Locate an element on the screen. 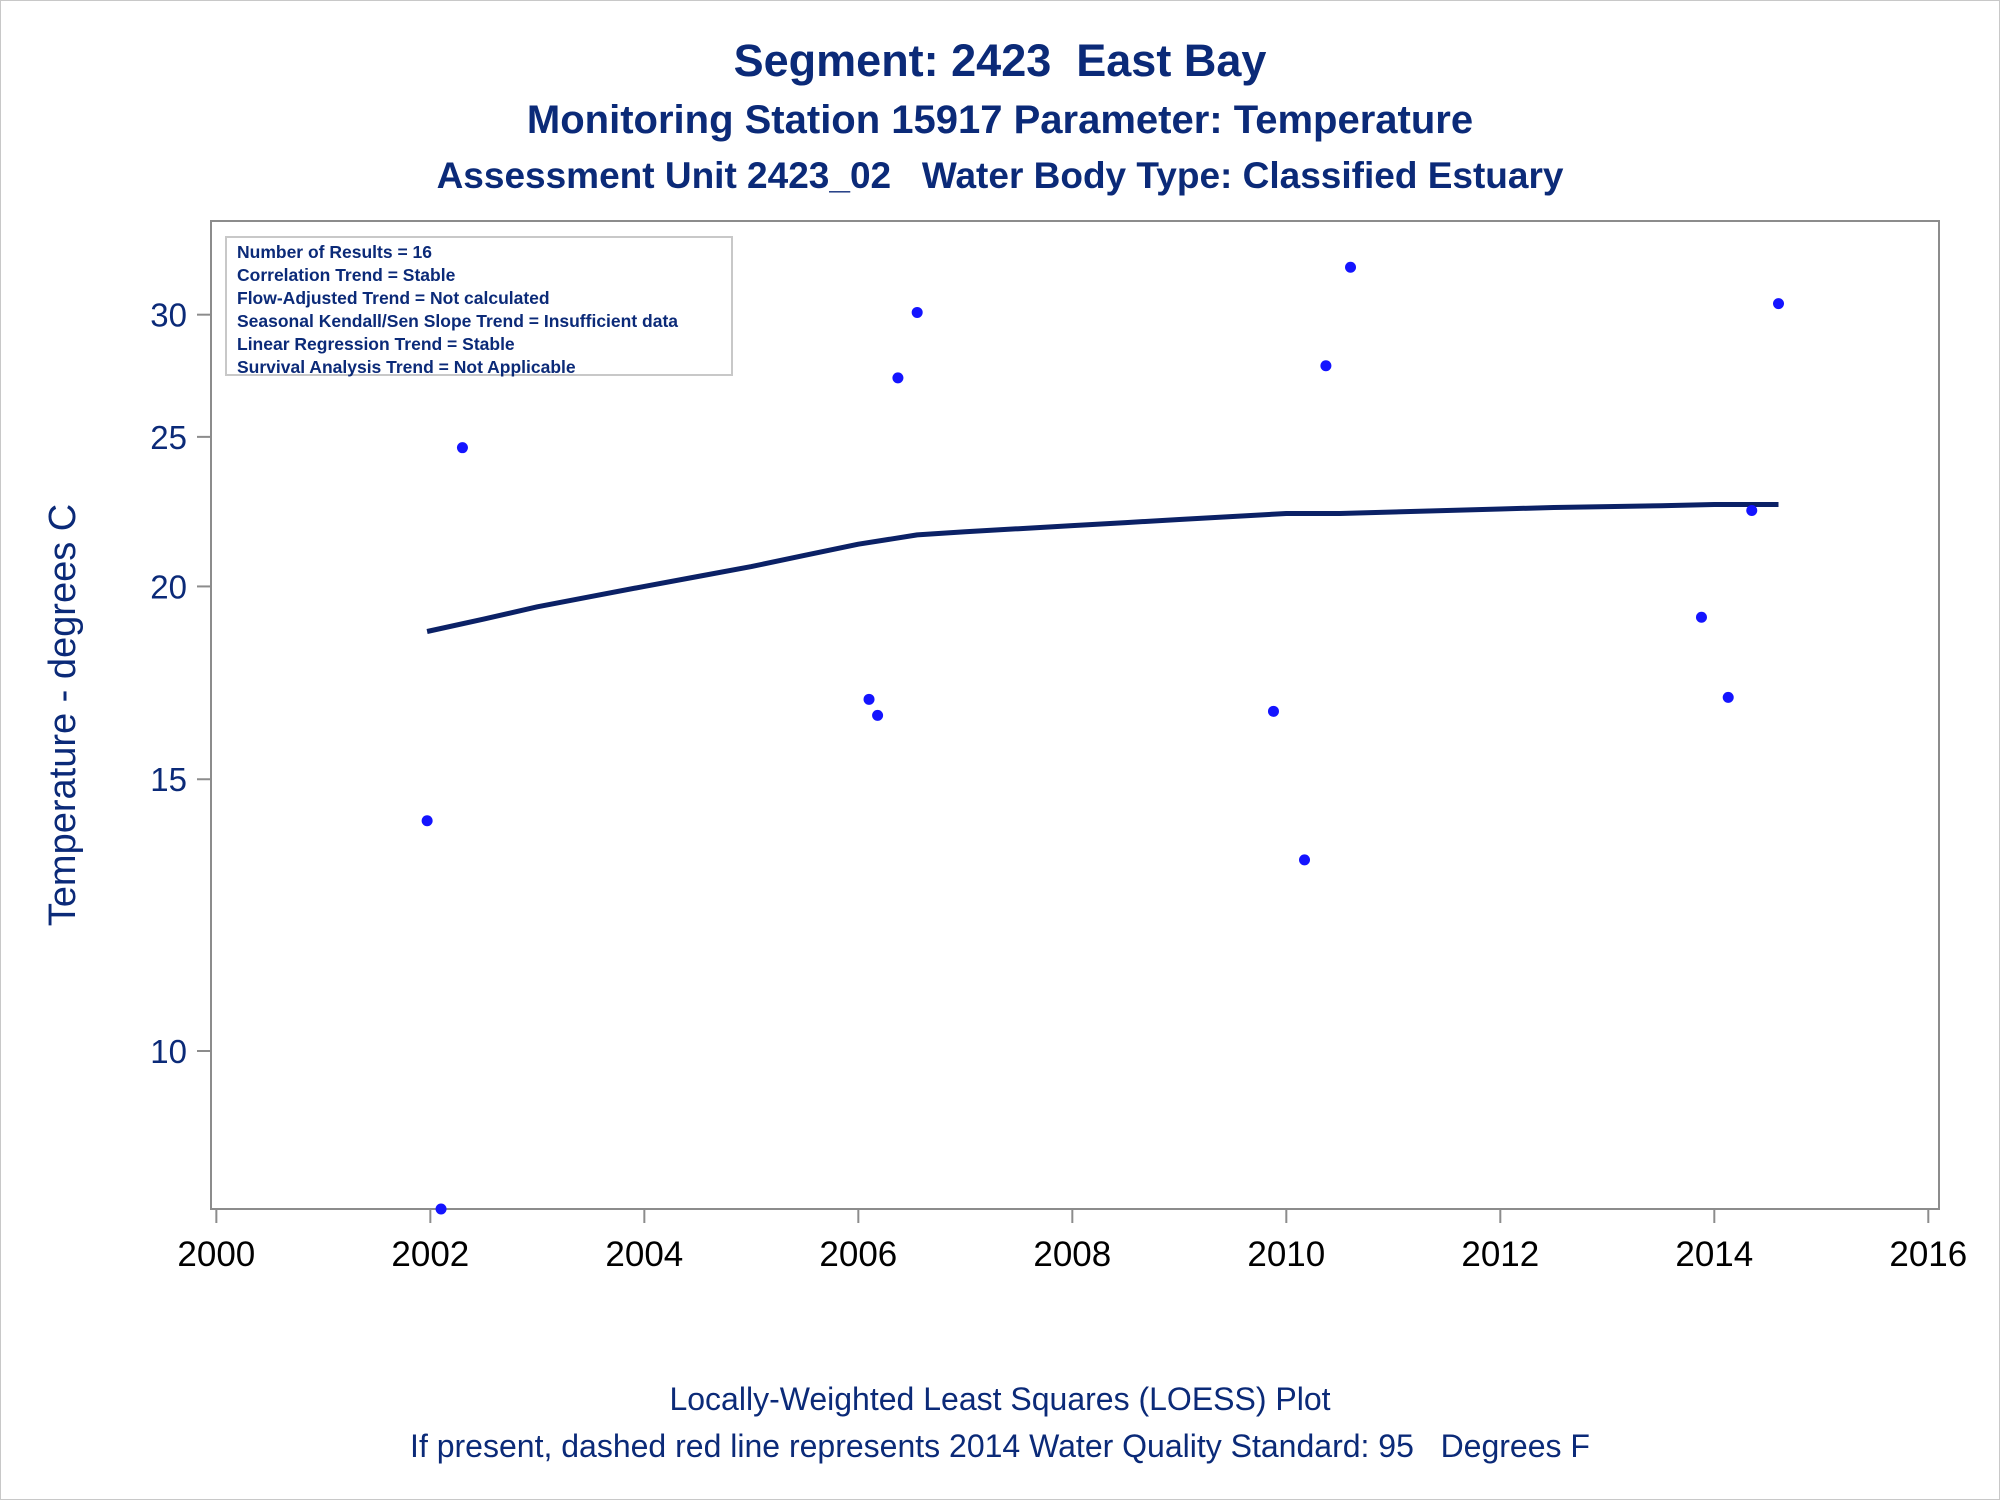 The image size is (2000, 1500). x-tick-label: 2002 is located at coordinates (430, 1254).